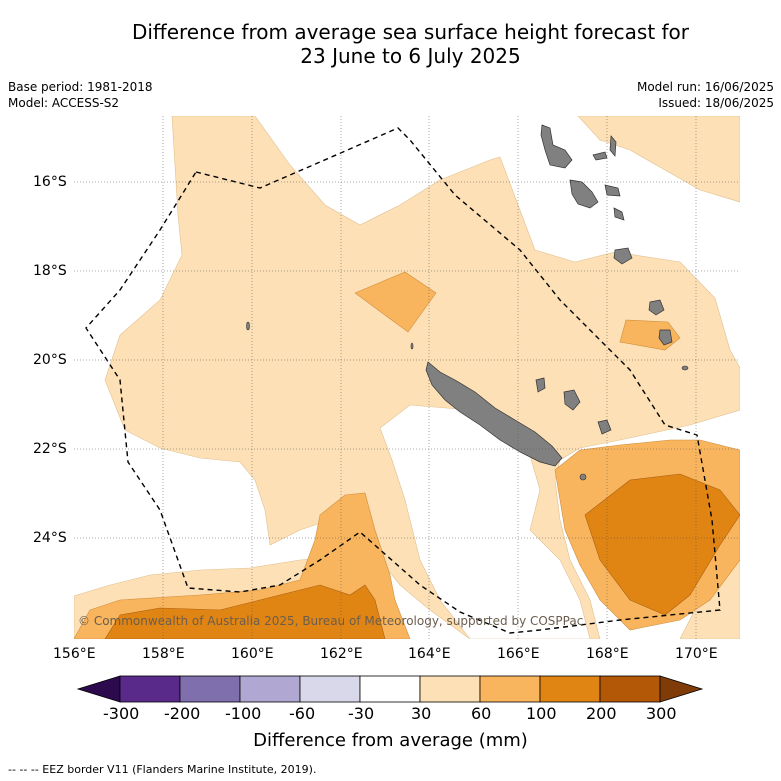 This screenshot has width=781, height=781. Describe the element at coordinates (390, 740) in the screenshot. I see `colorbar-label: Difference from average (mm)` at that location.